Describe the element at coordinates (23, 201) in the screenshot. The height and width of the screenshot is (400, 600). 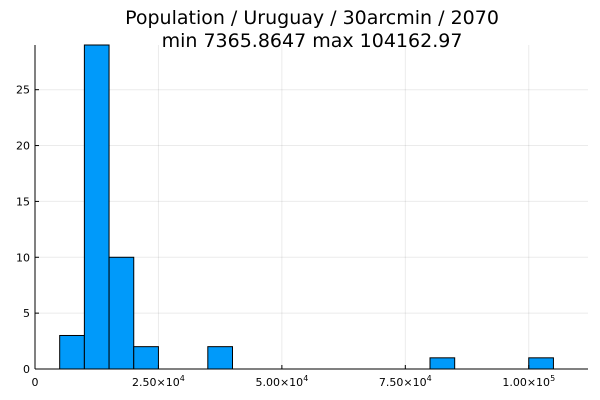
I see `y-tick-label: 15` at that location.